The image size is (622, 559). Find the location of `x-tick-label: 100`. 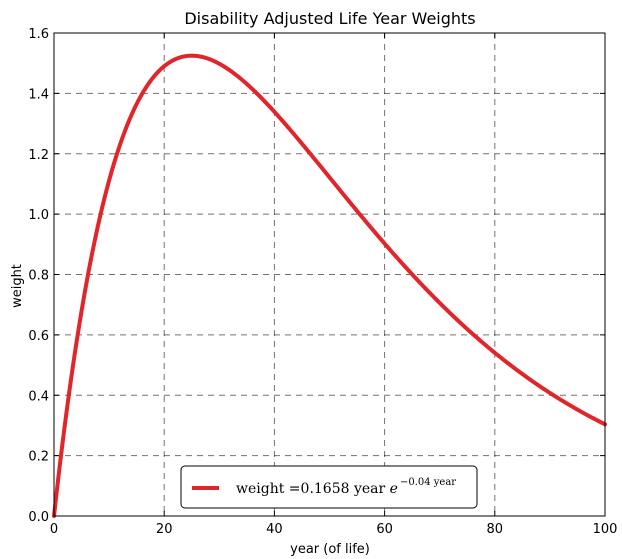

x-tick-label: 100 is located at coordinates (605, 529).